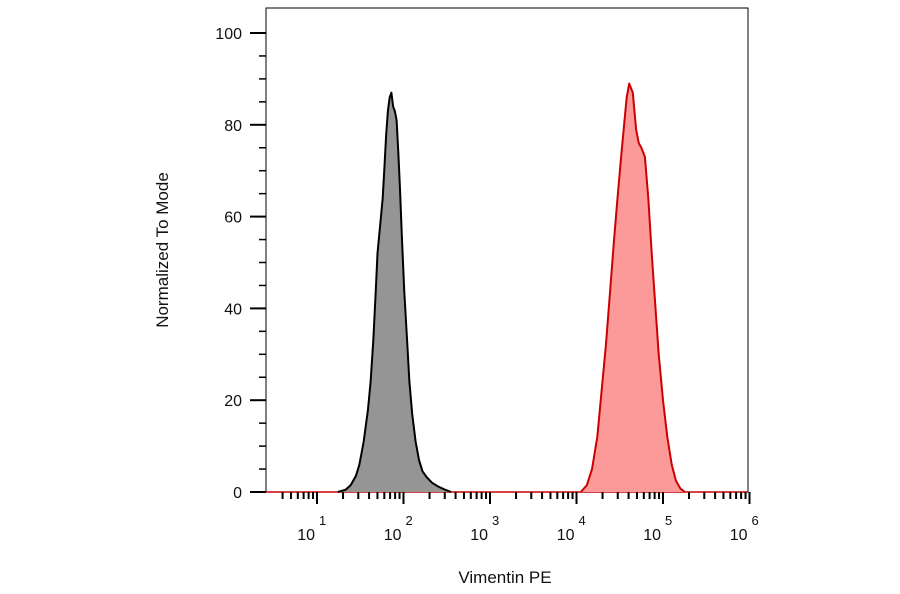 The height and width of the screenshot is (594, 900). Describe the element at coordinates (162, 250) in the screenshot. I see `y-axis-title: Normalized To Mode` at that location.